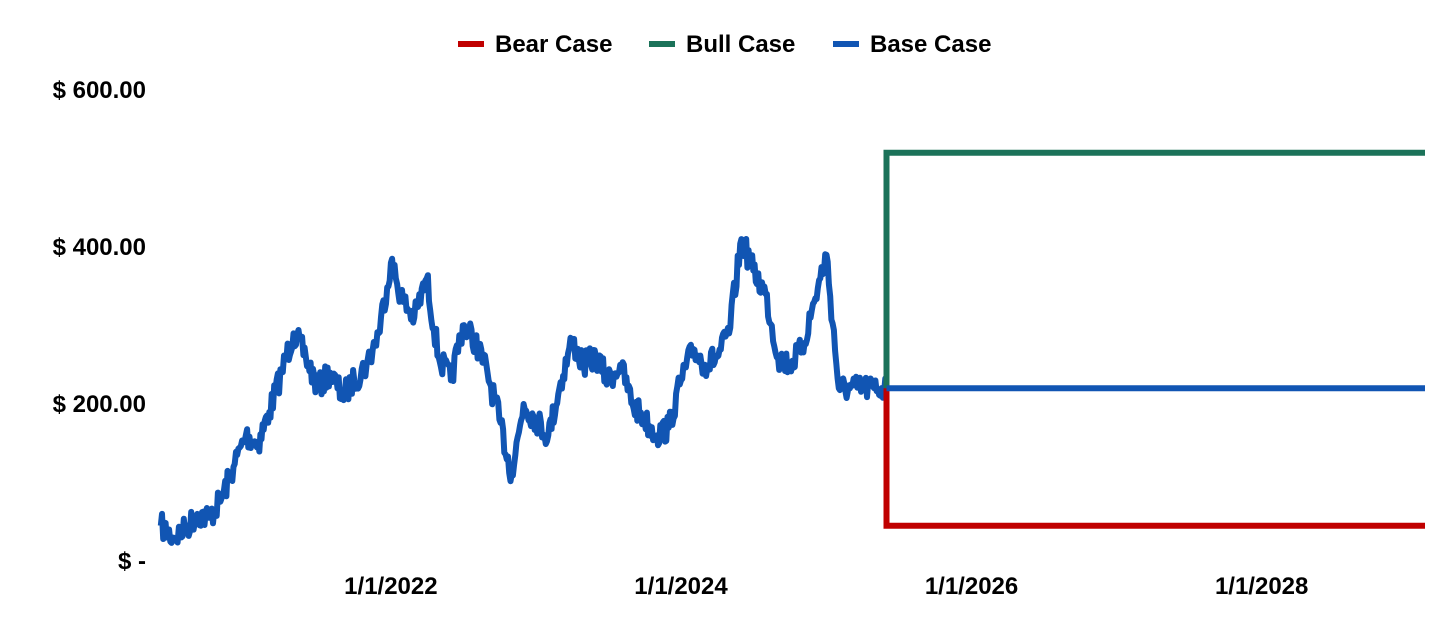 This screenshot has height=631, width=1456. I want to click on legend-label: Bear Case, so click(553, 44).